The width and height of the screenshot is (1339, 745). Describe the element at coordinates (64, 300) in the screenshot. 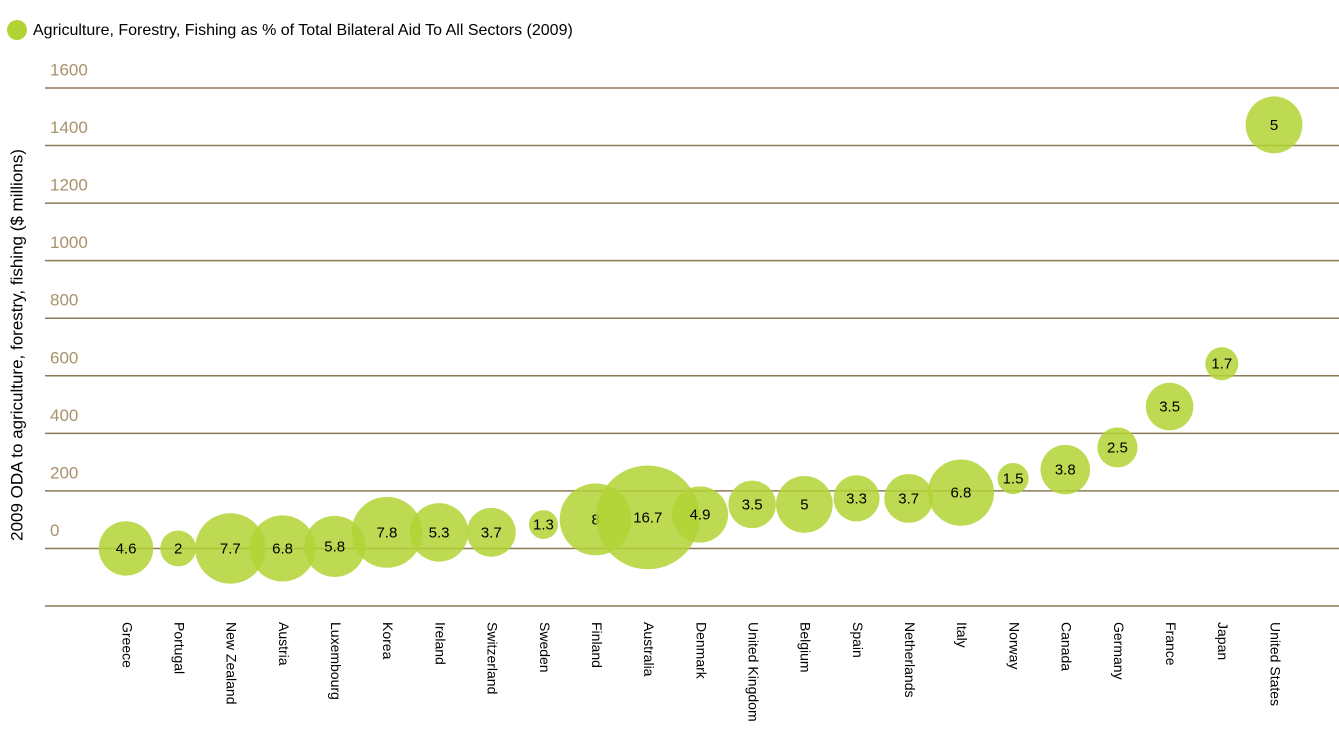

I see `y-tick-label: 800` at that location.